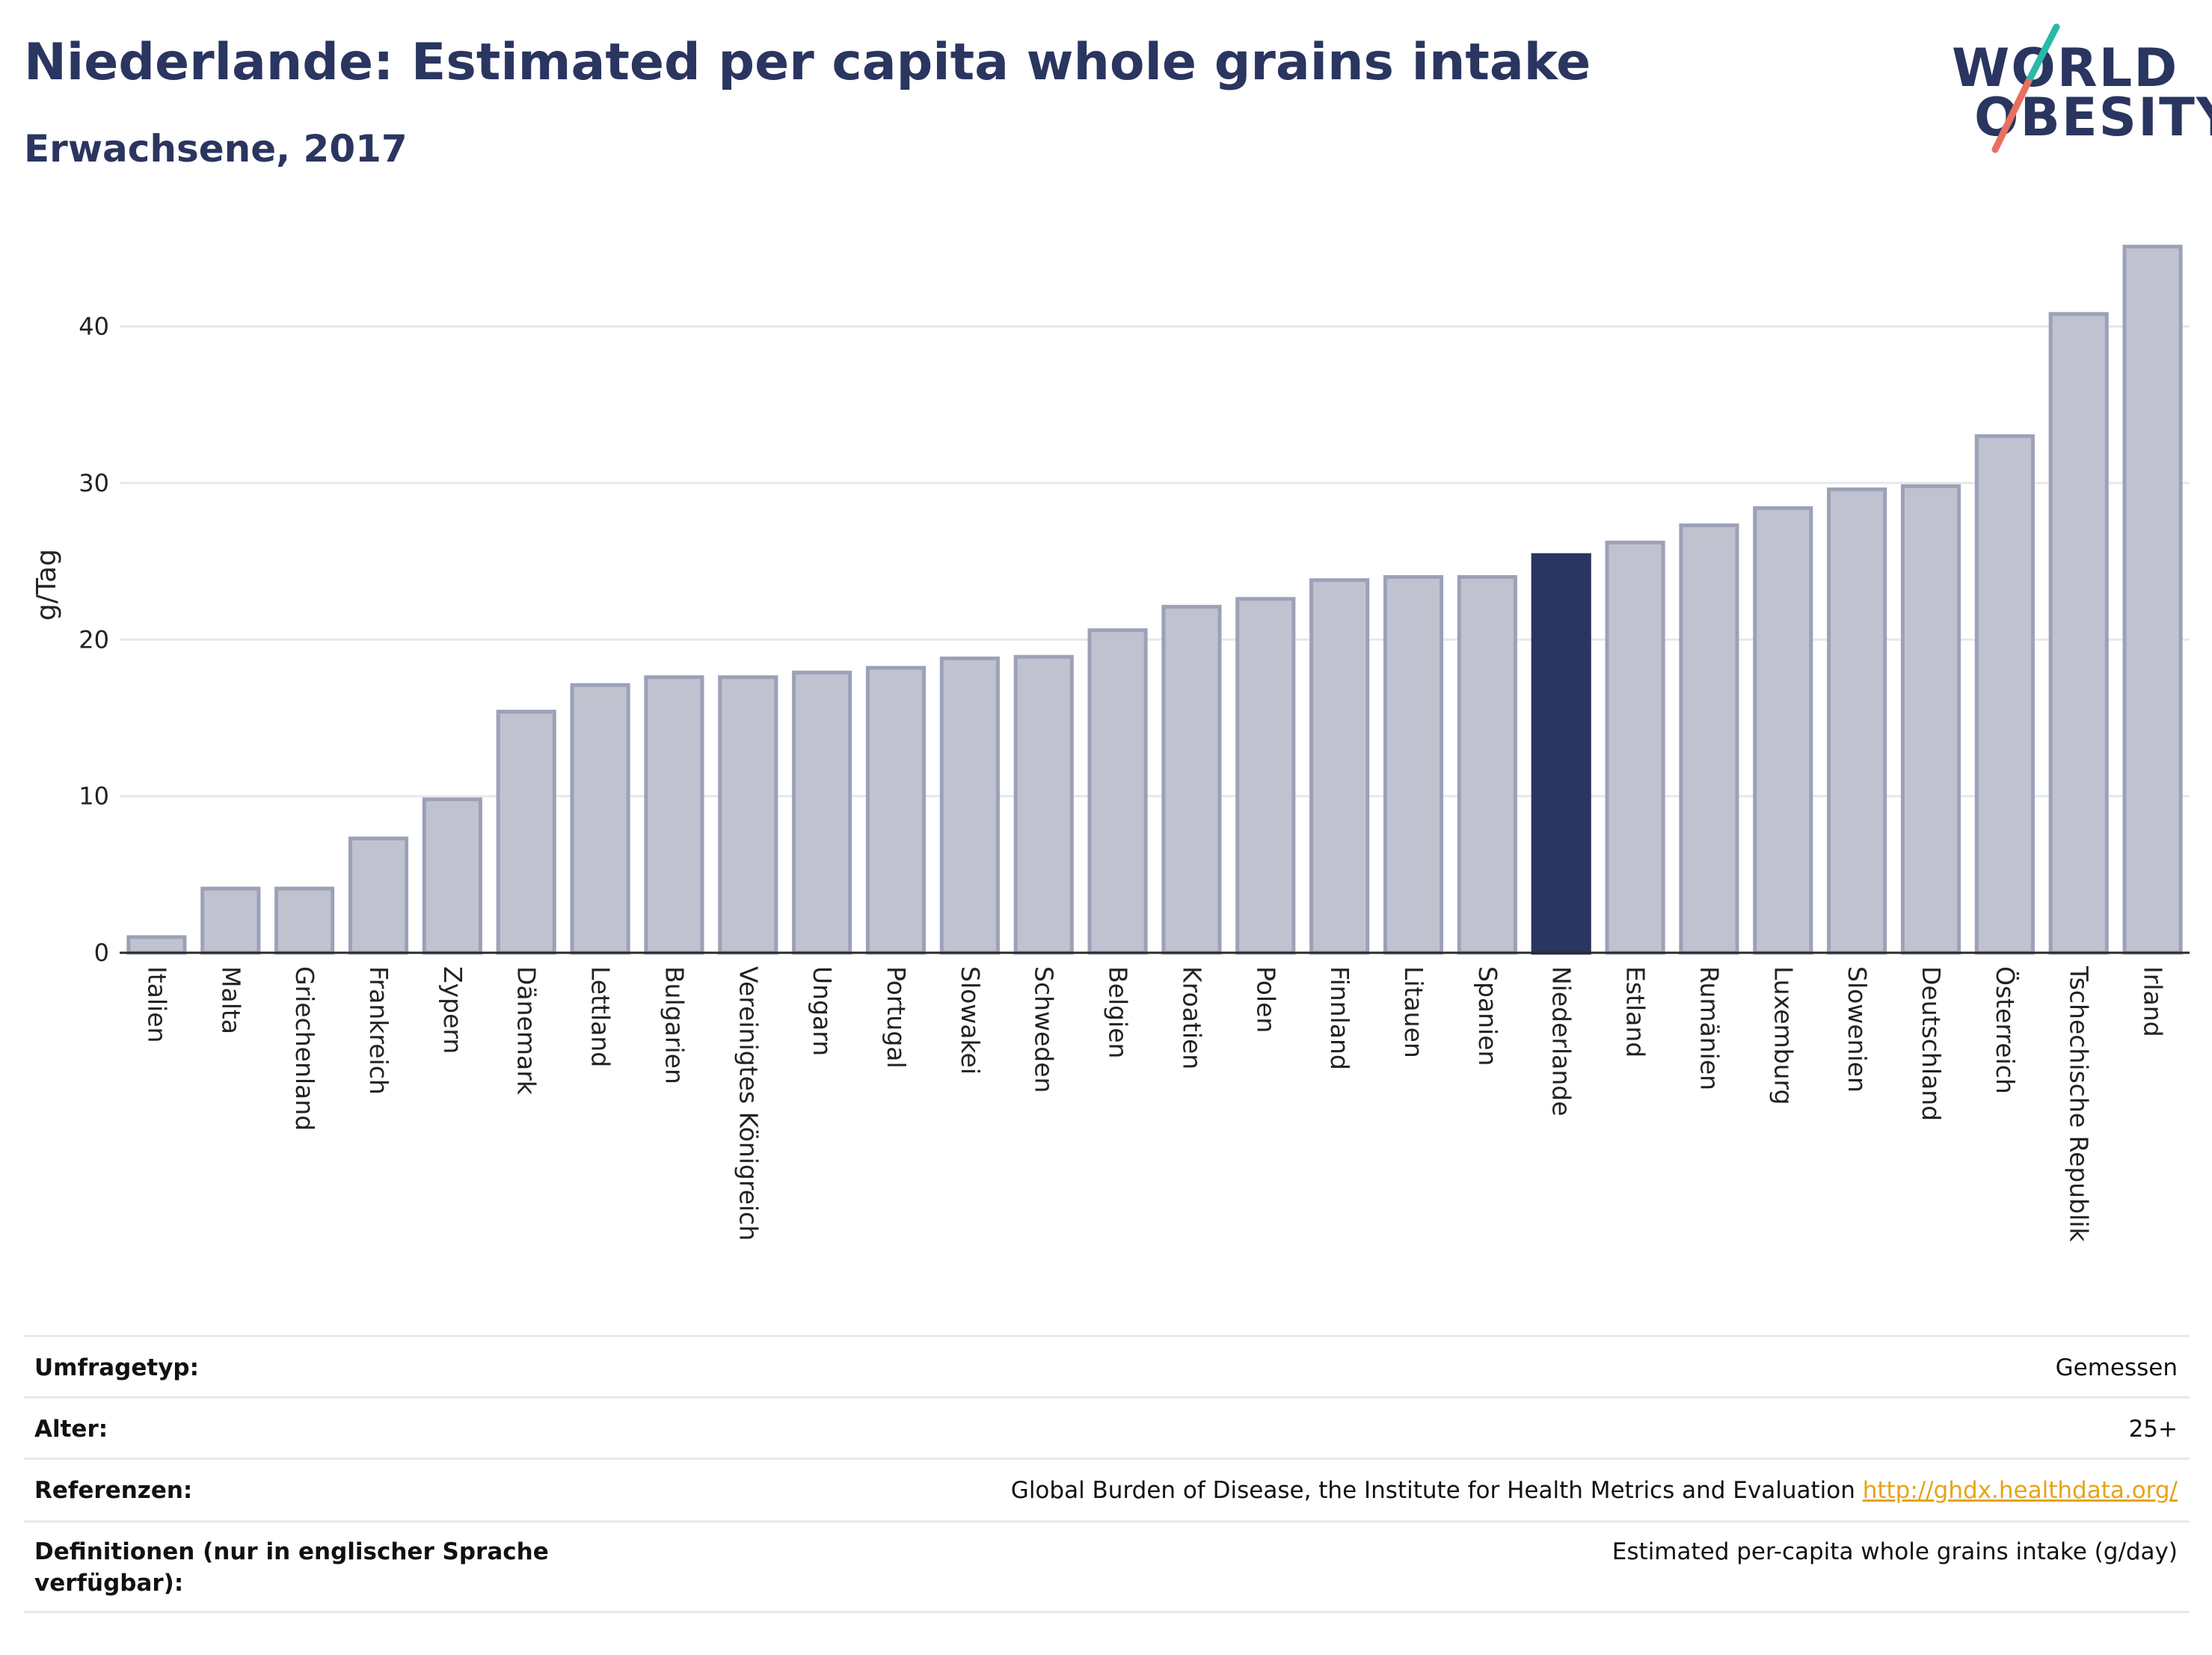  Describe the element at coordinates (230, 1000) in the screenshot. I see `x-tick-label: Malta` at that location.